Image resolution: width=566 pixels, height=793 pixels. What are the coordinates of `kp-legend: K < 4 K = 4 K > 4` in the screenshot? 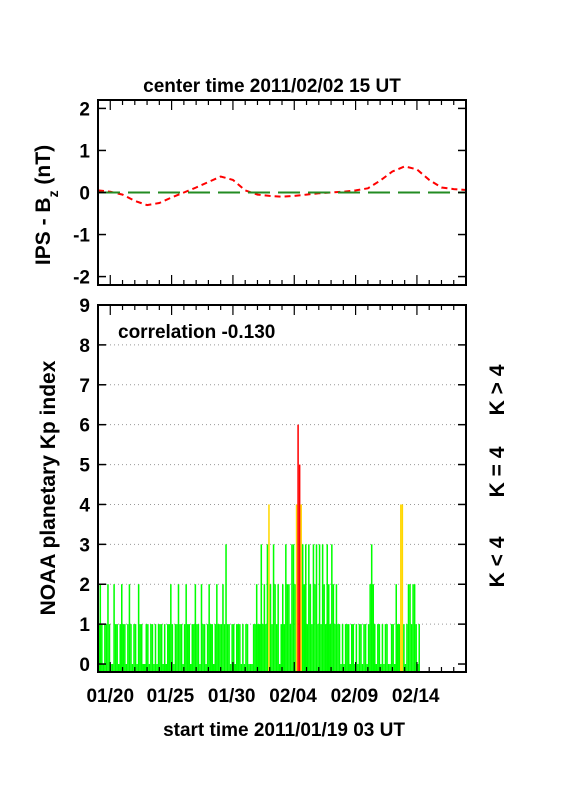 It's located at (497, 475).